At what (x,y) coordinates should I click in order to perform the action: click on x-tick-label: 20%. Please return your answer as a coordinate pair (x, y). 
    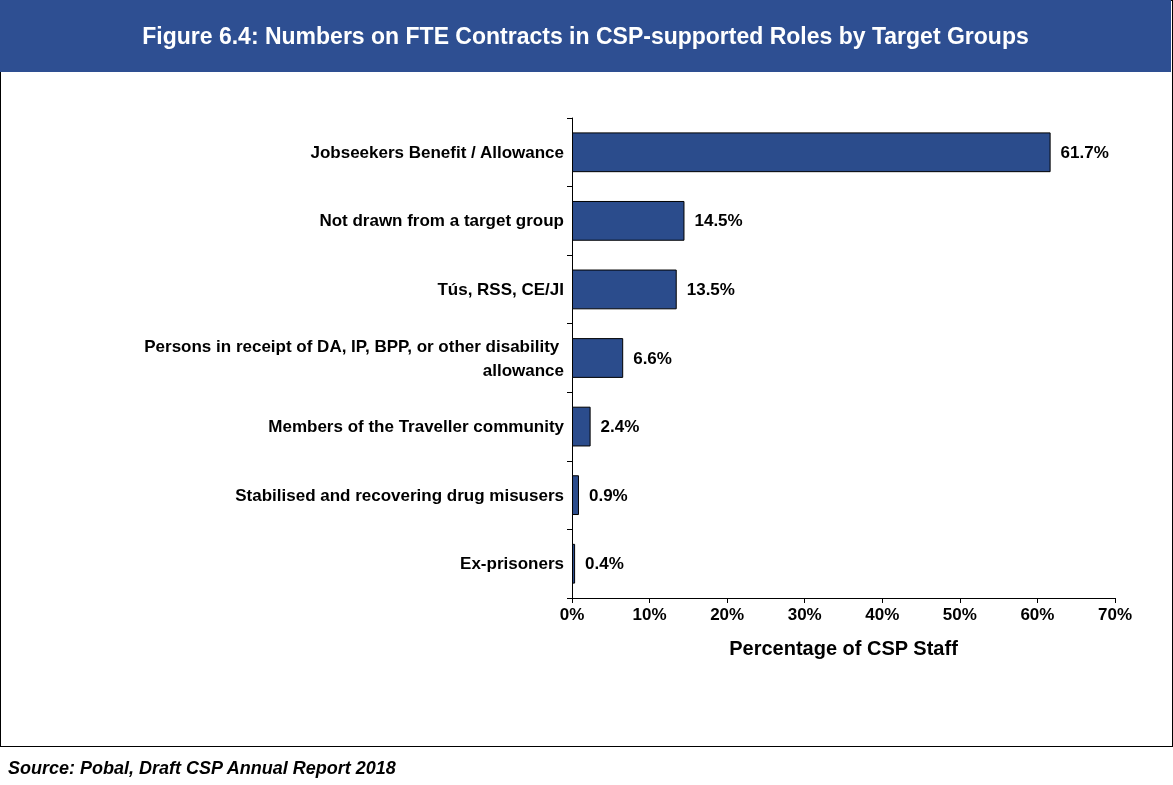
    Looking at the image, I should click on (727, 614).